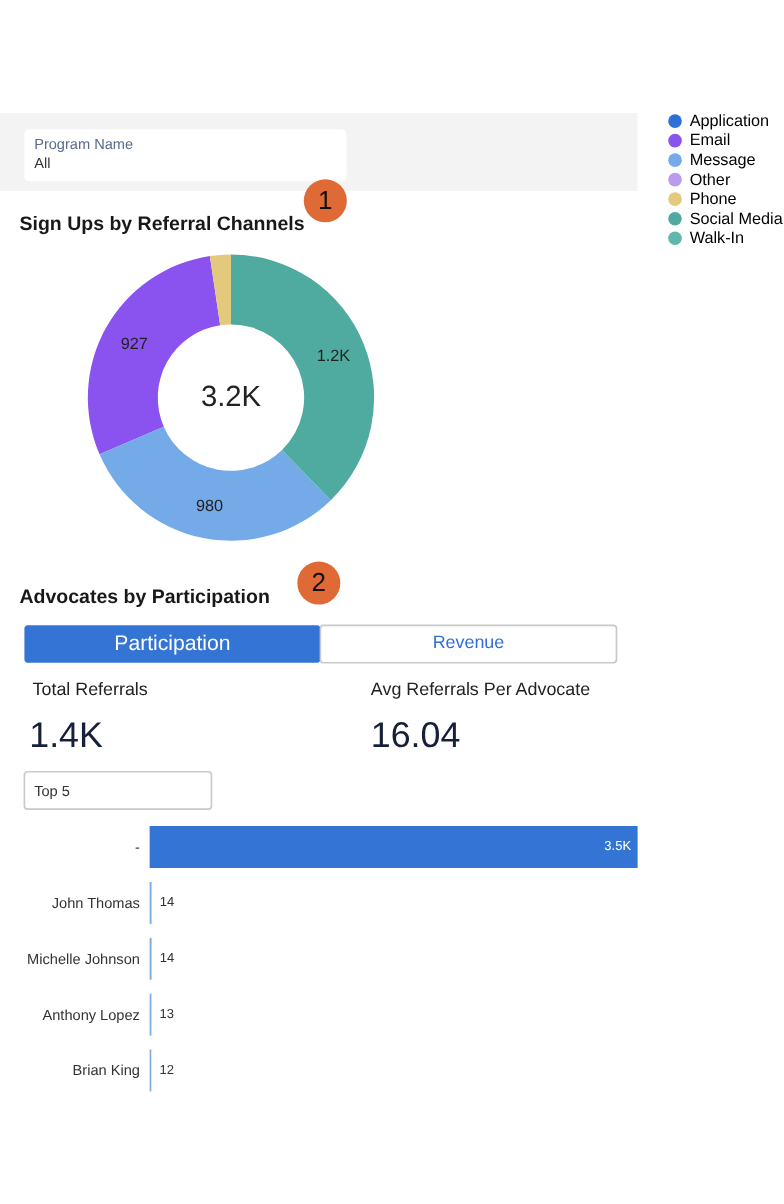 Image resolution: width=784 pixels, height=1204 pixels. Describe the element at coordinates (144, 597) in the screenshot. I see `text: Advocates by Participation` at that location.